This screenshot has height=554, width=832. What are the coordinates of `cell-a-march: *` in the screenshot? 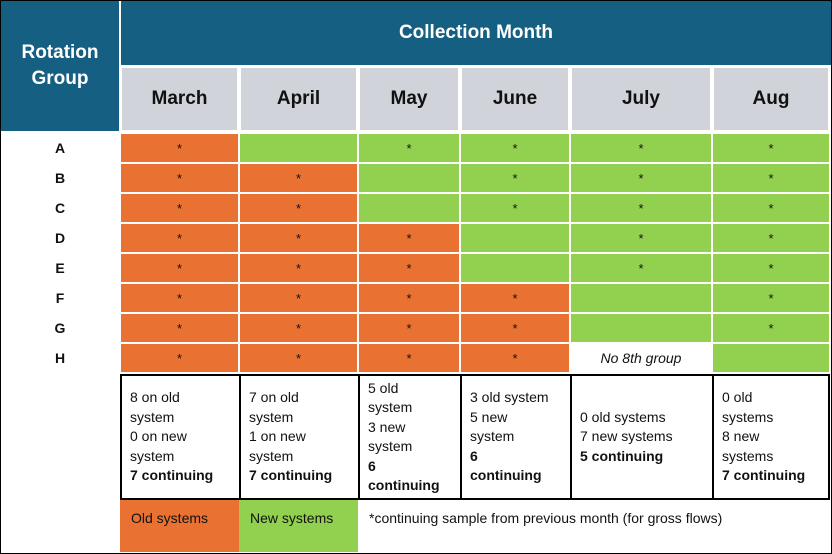 It's located at (179, 148).